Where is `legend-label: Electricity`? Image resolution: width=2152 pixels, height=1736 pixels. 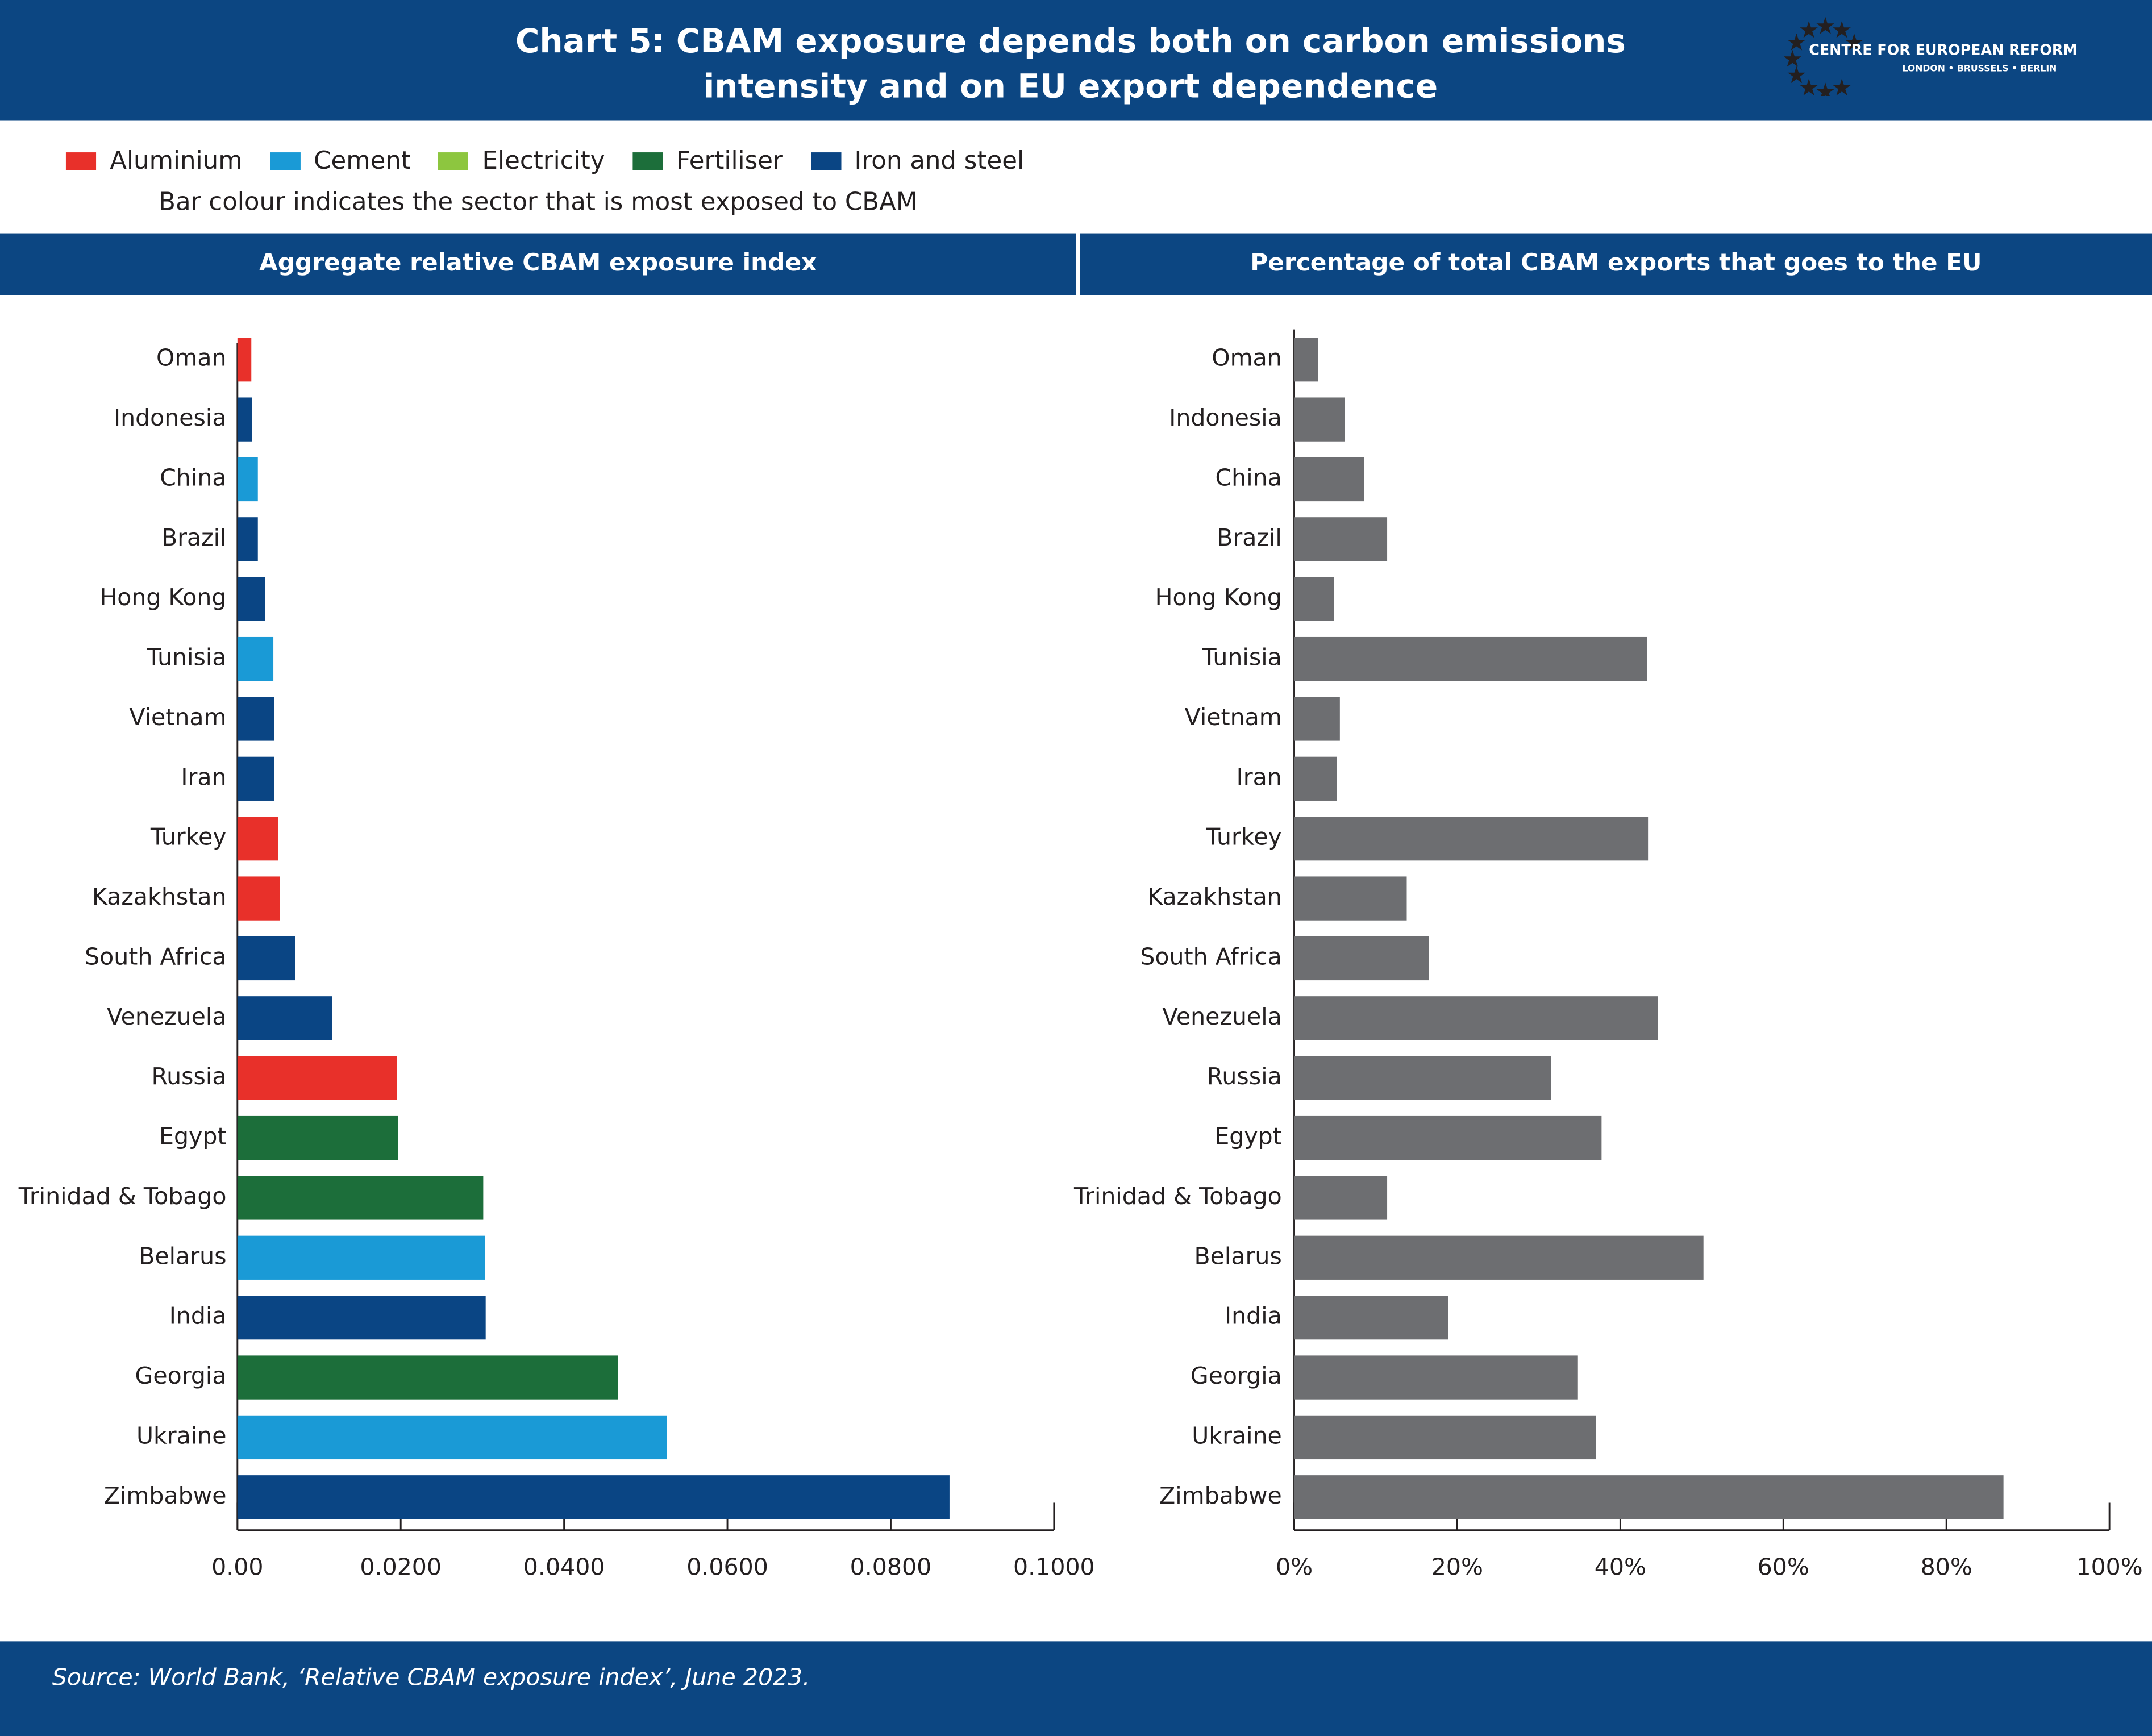
legend-label: Electricity is located at coordinates (543, 161).